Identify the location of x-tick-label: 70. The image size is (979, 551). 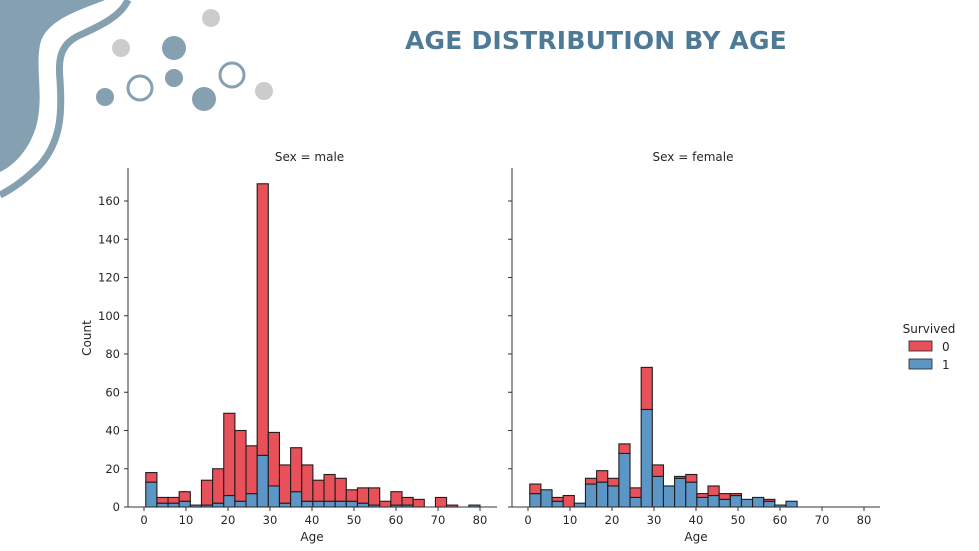
(822, 520).